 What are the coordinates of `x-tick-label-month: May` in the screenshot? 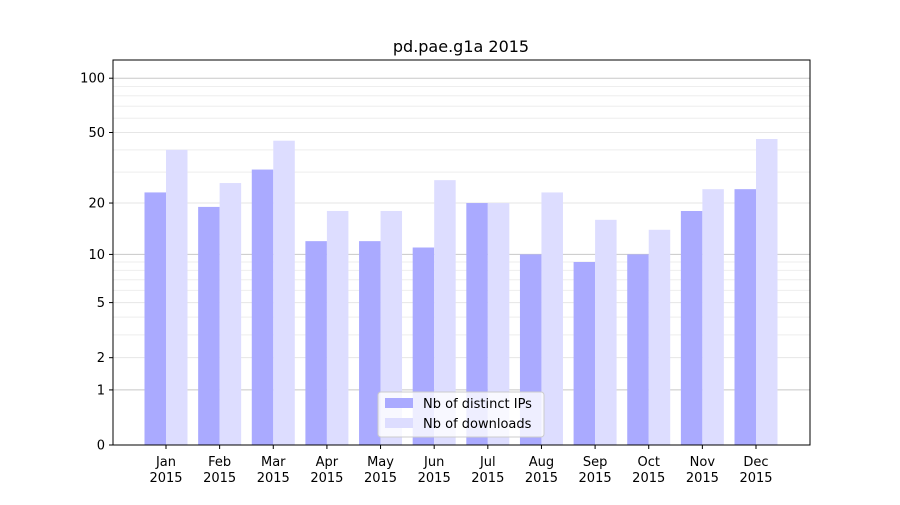 It's located at (380, 462).